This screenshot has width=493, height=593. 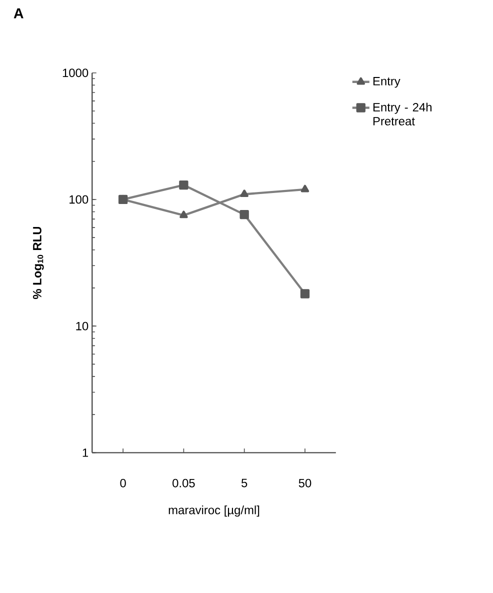 I want to click on y-tick-label: 1000, so click(x=75, y=73).